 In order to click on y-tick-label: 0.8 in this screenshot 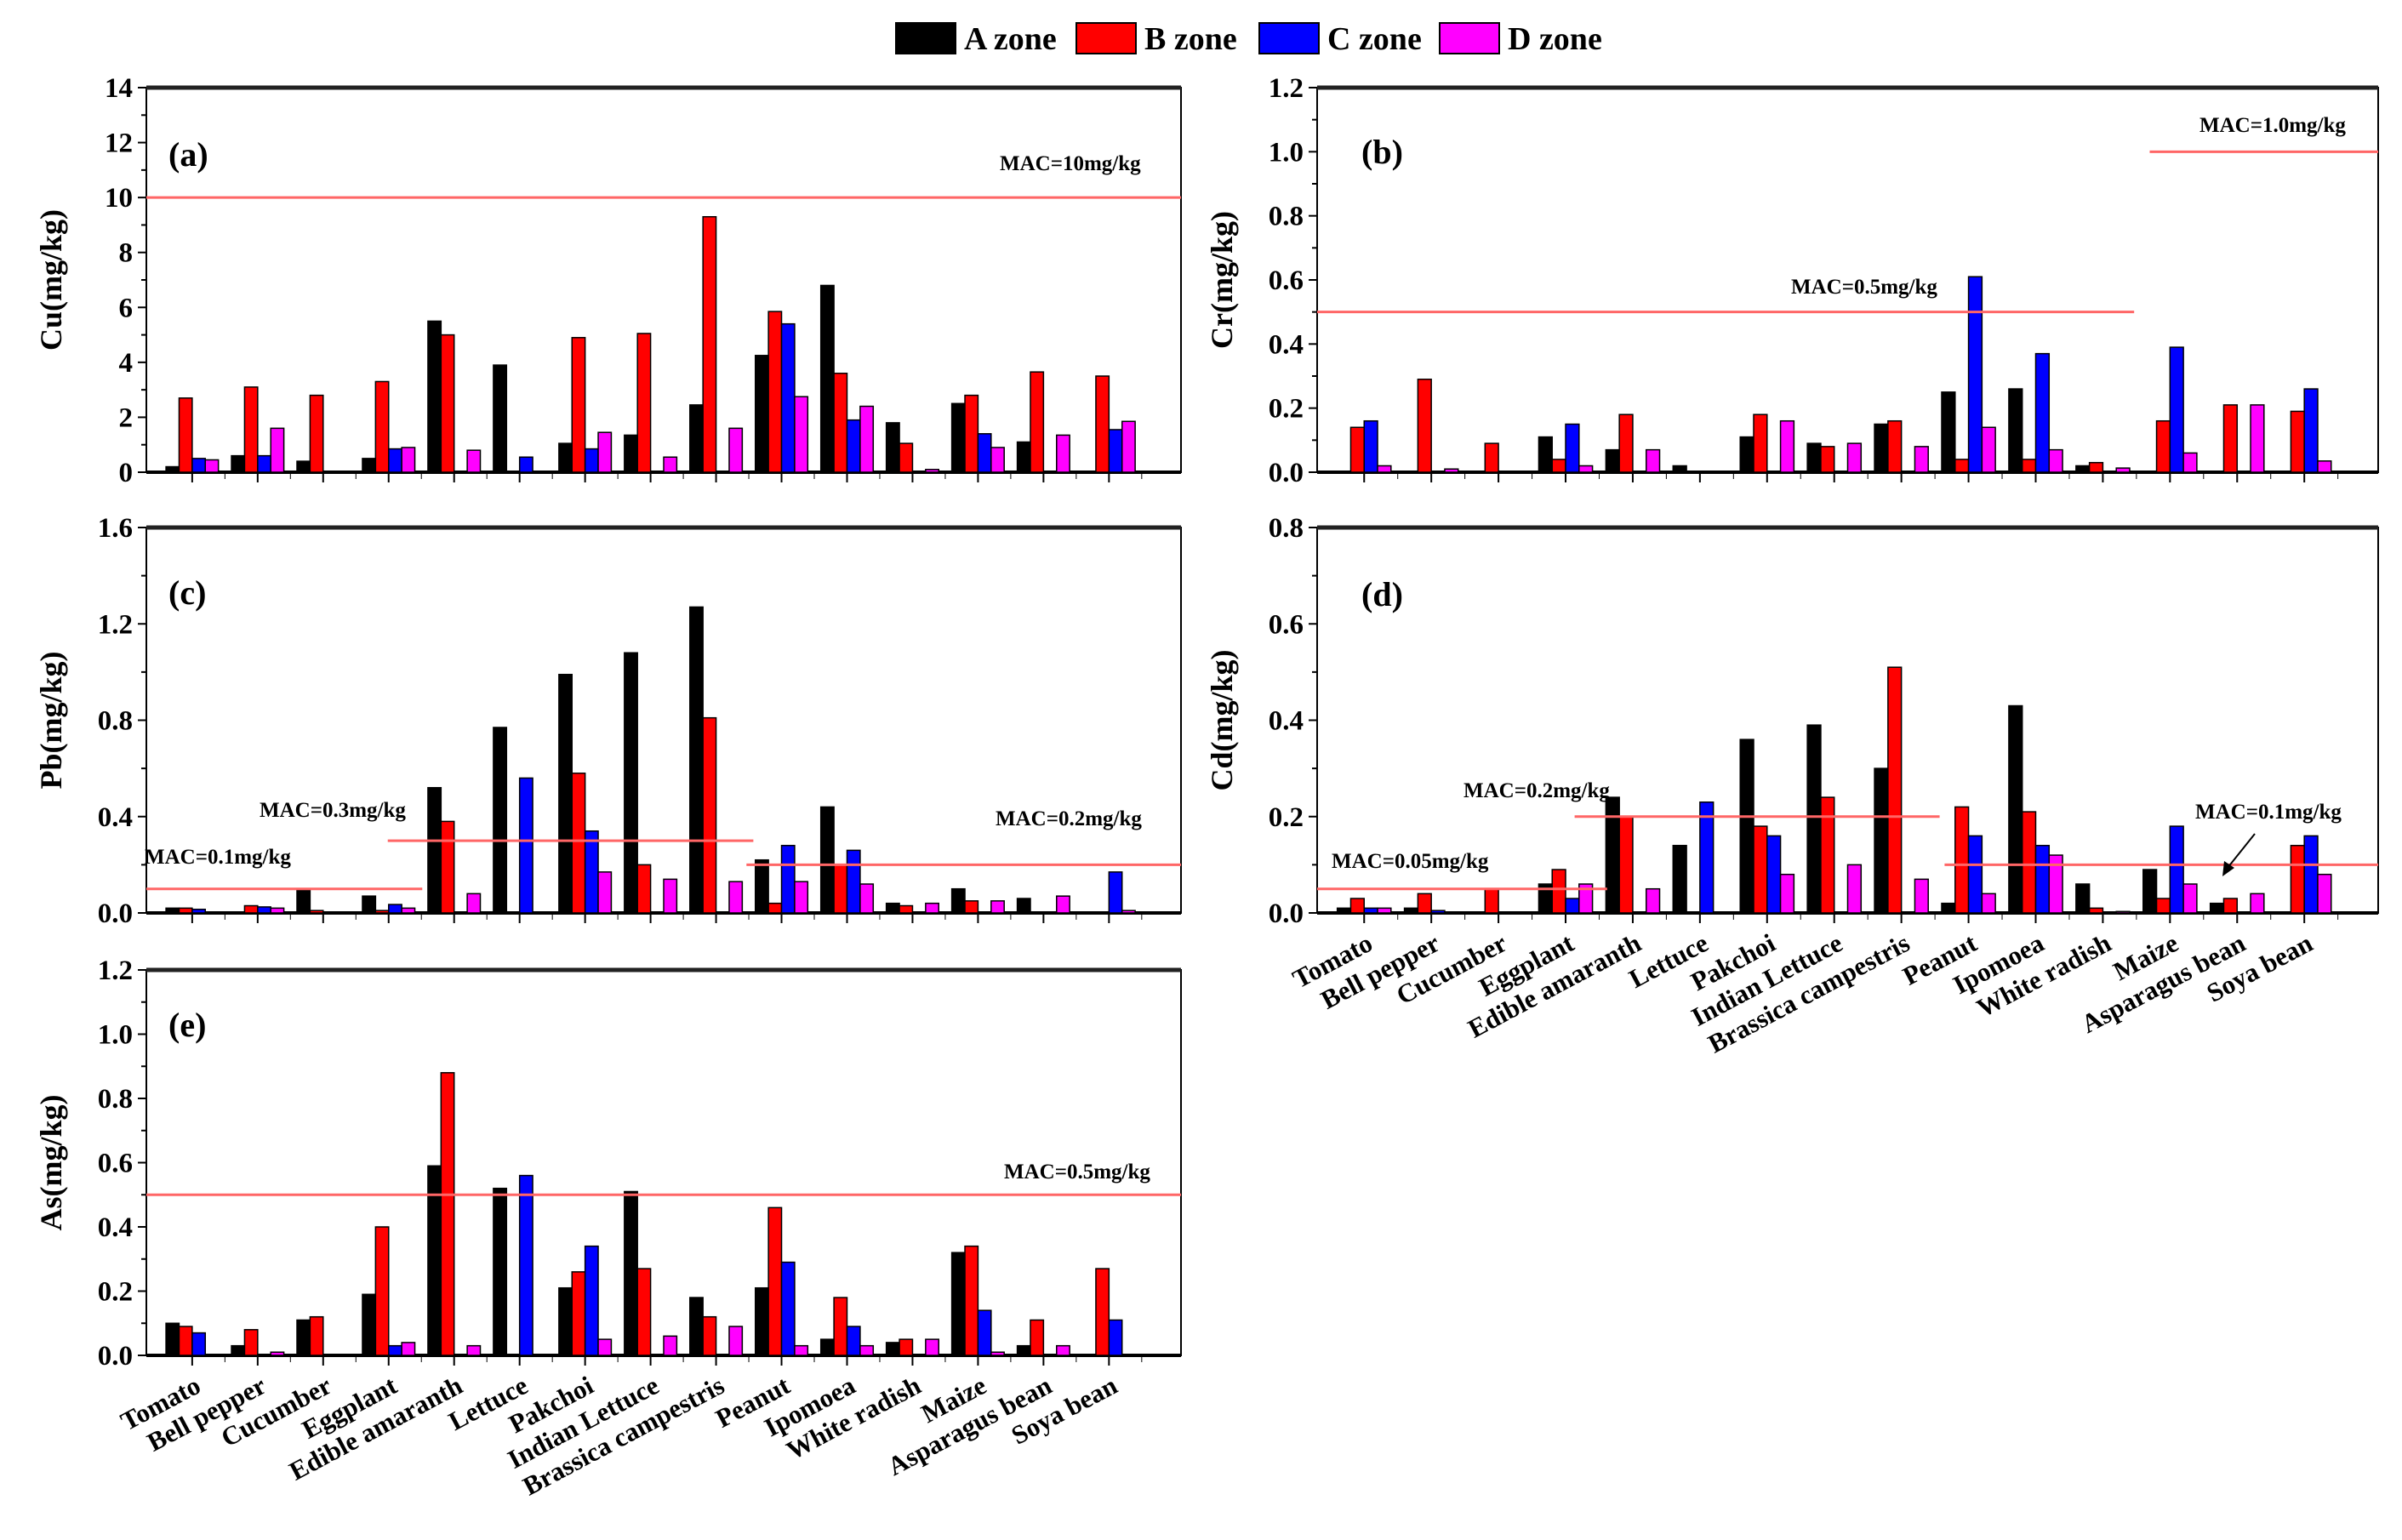, I will do `click(115, 1099)`.